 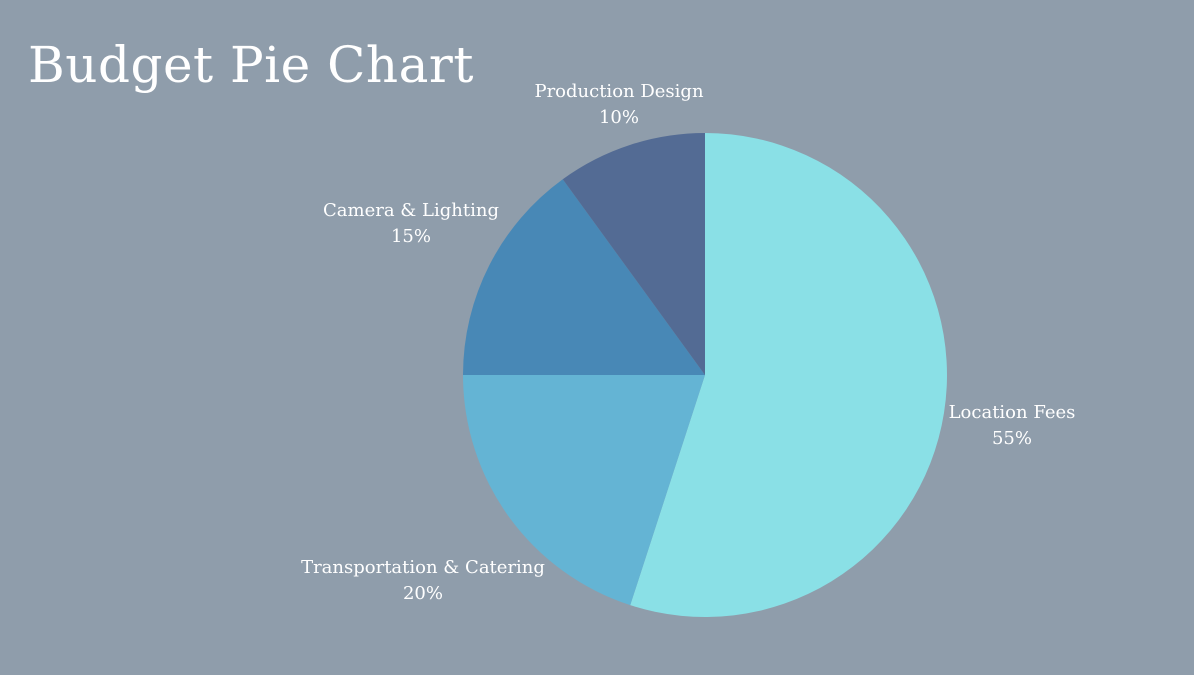 What do you see at coordinates (633, 254) in the screenshot?
I see `pie-slice-production-design` at bounding box center [633, 254].